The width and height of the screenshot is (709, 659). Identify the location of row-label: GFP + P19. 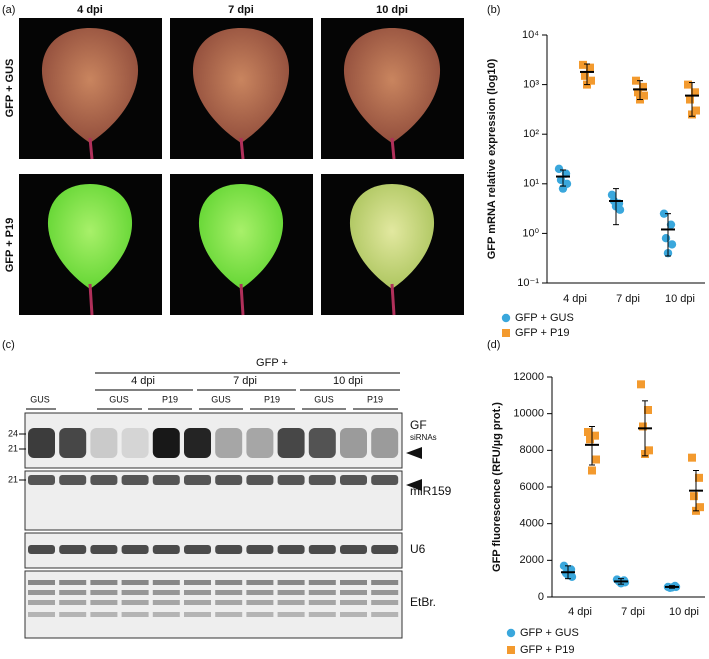
(10, 245).